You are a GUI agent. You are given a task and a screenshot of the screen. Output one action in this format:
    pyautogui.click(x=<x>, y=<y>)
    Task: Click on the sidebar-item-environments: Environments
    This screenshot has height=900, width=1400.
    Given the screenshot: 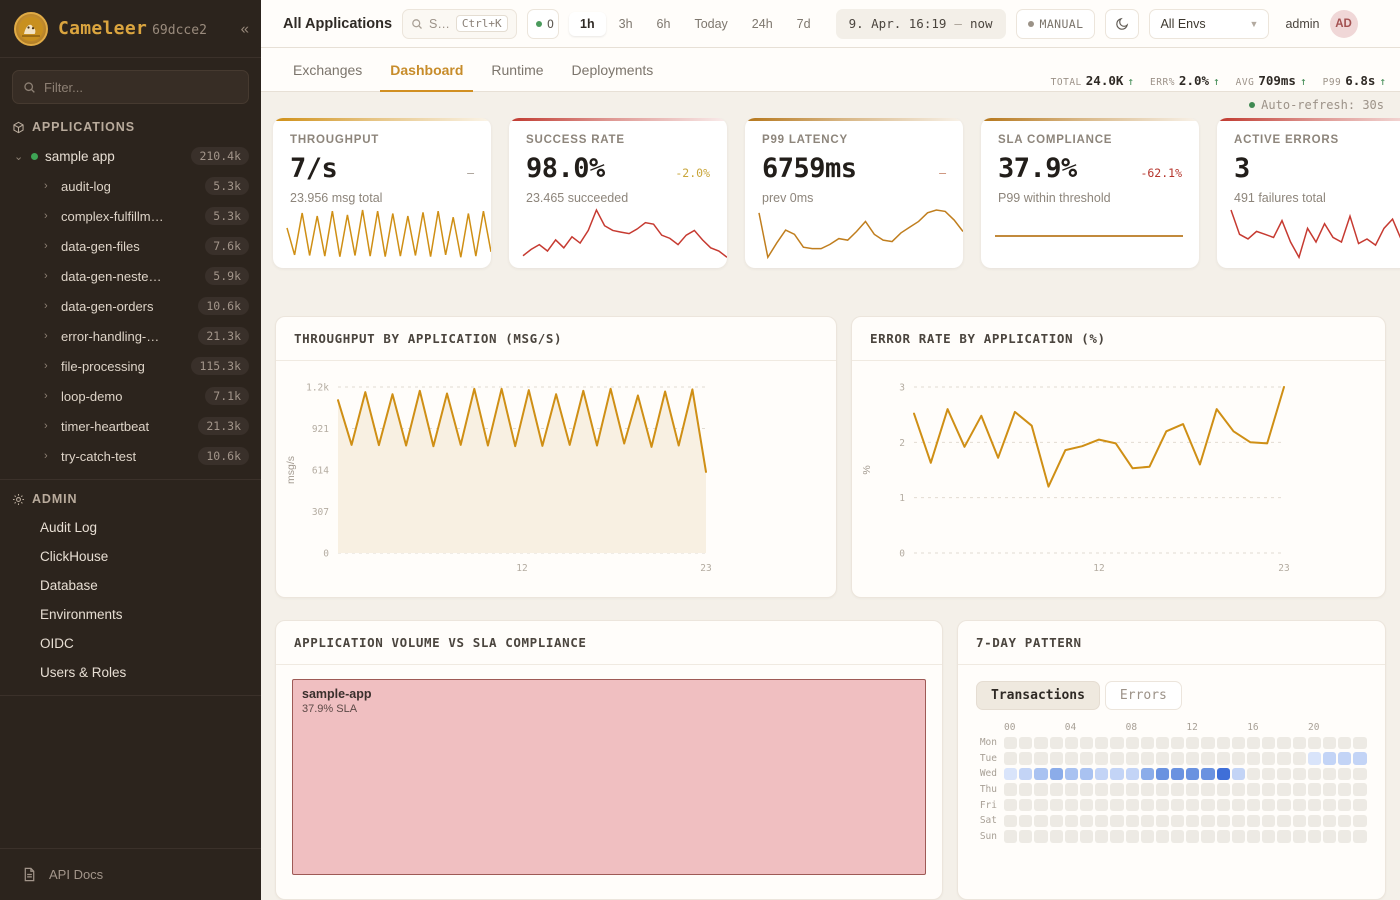 What is the action you would take?
    pyautogui.click(x=81, y=614)
    